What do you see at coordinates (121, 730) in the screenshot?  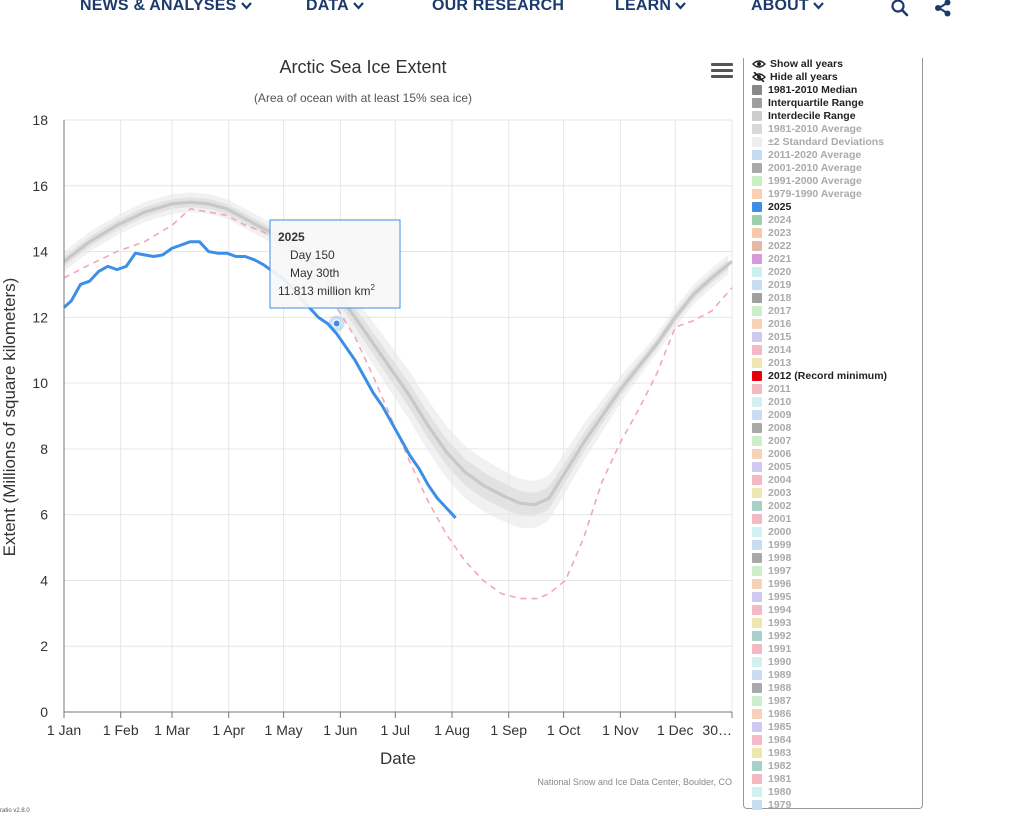 I see `x-tick-label: 1 Feb` at bounding box center [121, 730].